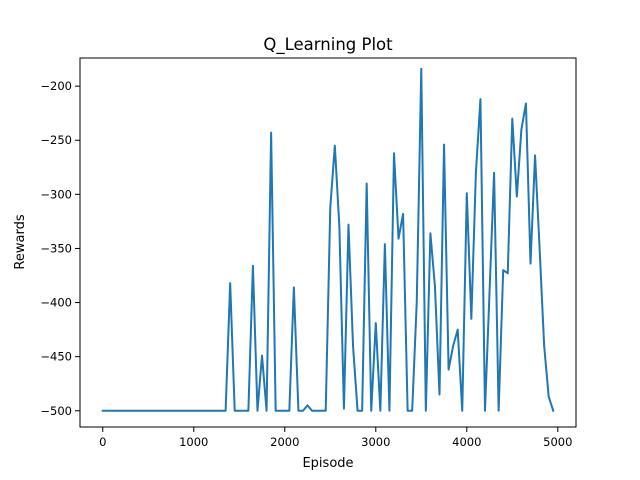 Image resolution: width=640 pixels, height=480 pixels. Describe the element at coordinates (335, 438) in the screenshot. I see `x-axis-ticks: 0 1000 2000 3000 4000 5000` at that location.